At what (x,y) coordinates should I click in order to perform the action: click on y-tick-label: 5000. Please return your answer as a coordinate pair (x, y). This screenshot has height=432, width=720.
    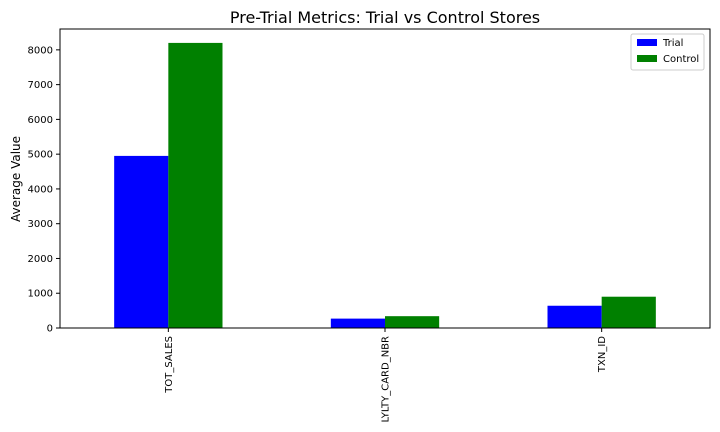
    Looking at the image, I should click on (40, 155).